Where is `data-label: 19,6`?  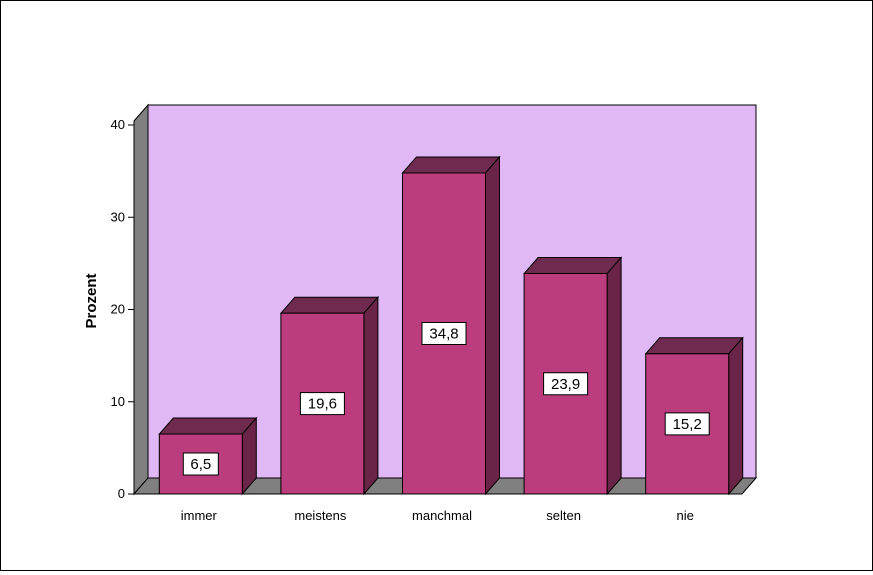 data-label: 19,6 is located at coordinates (322, 404).